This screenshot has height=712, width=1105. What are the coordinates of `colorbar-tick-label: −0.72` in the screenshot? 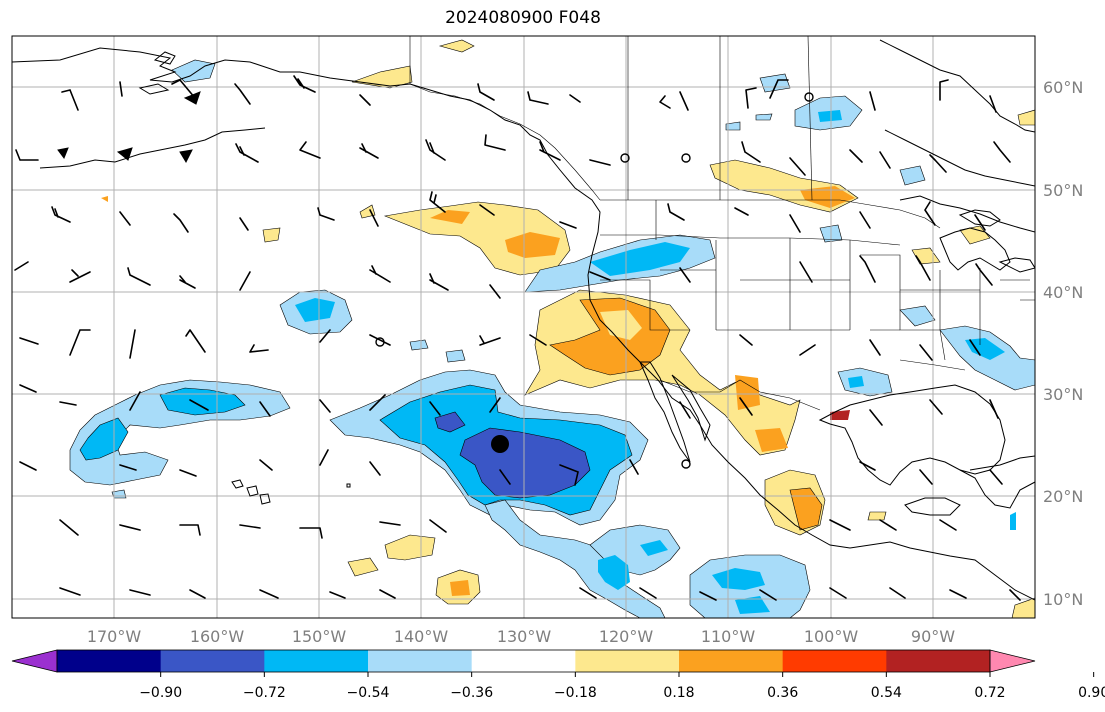 It's located at (264, 693).